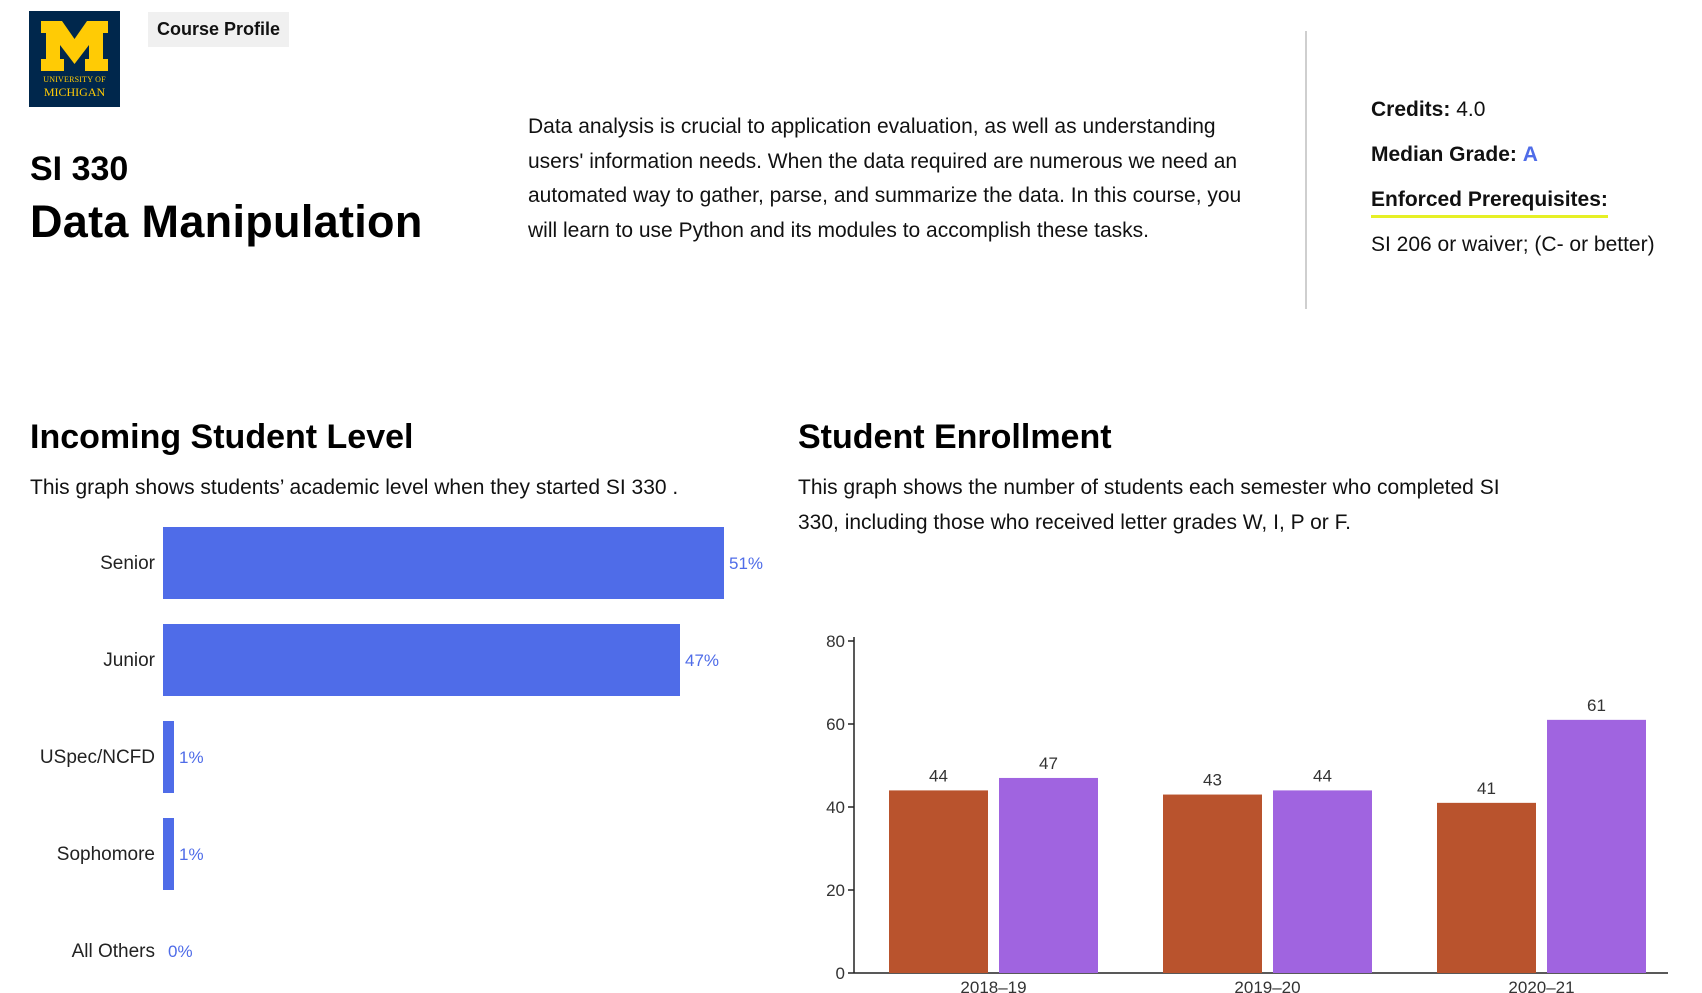 The image size is (1702, 993). Describe the element at coordinates (835, 807) in the screenshot. I see `y-tick-label: 40` at that location.